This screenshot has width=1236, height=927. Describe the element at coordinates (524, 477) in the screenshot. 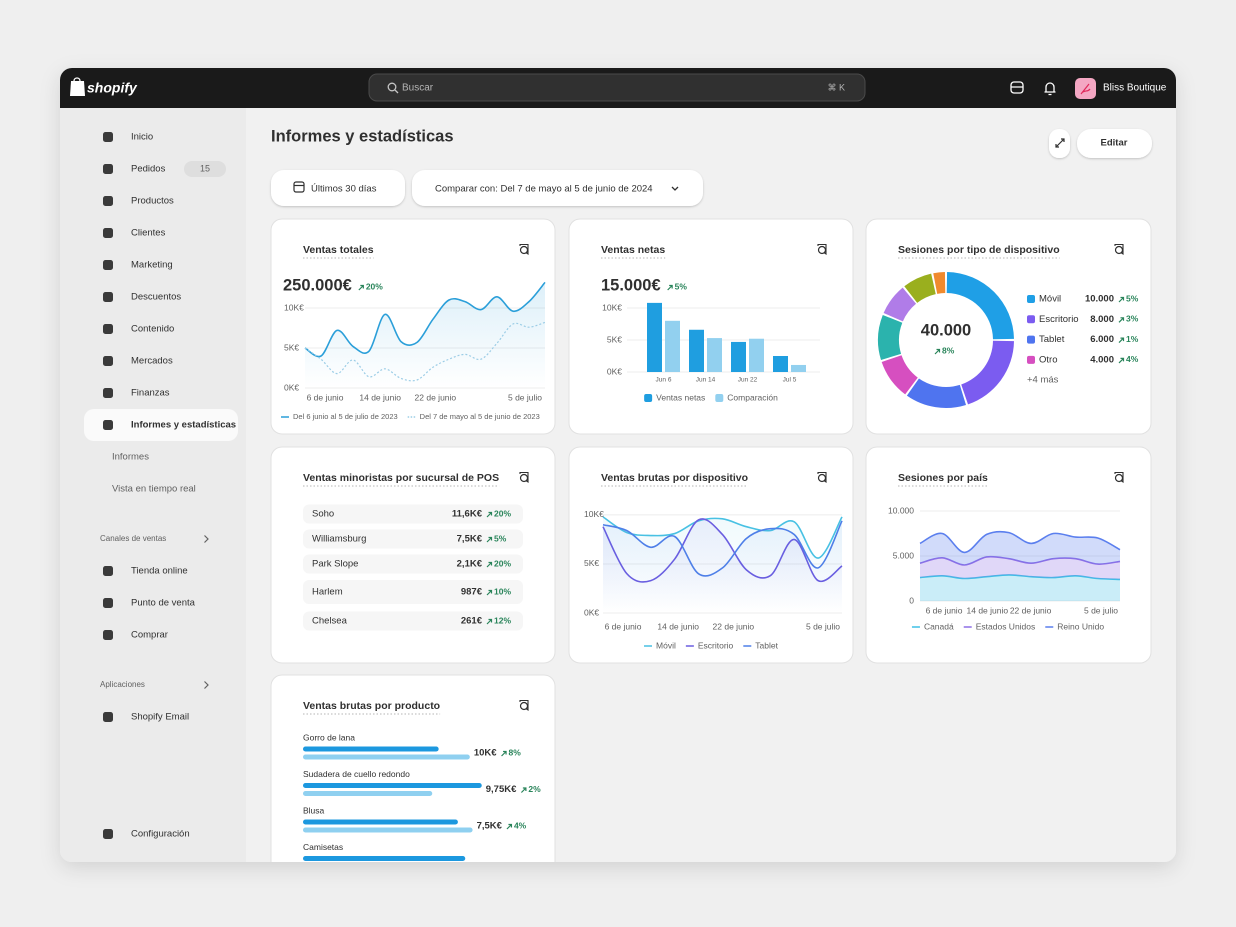

I see `card-menu-icon` at that location.